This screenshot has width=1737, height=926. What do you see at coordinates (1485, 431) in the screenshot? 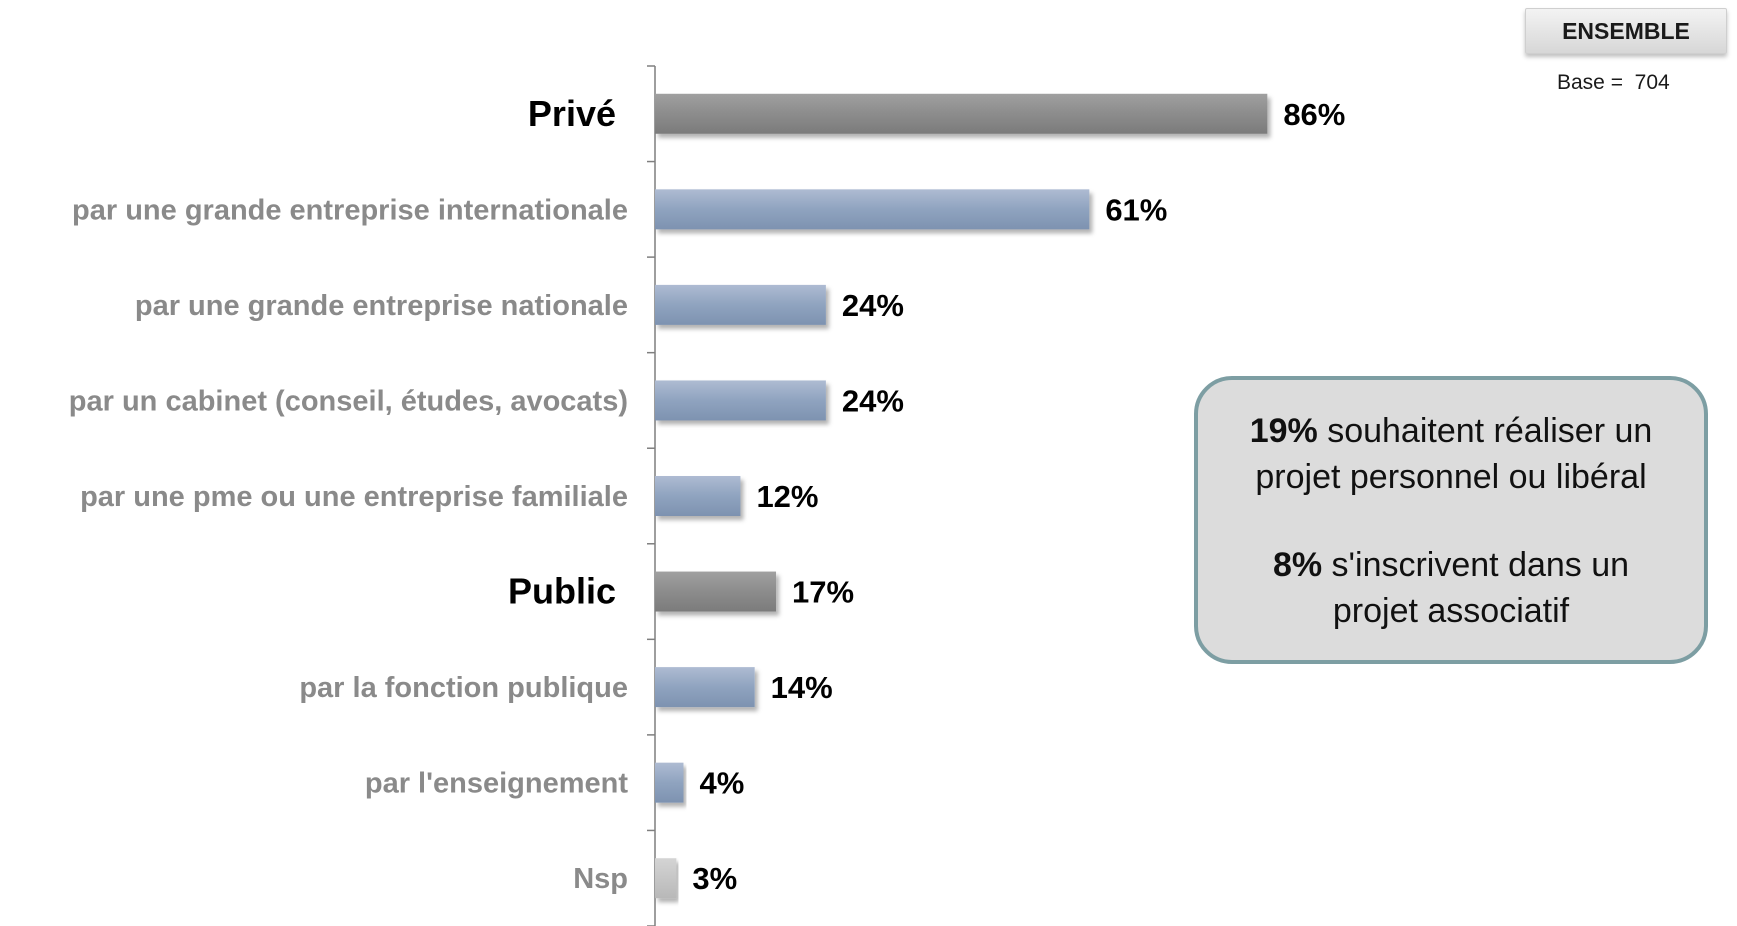
I see `callout-text-1: souhaitent réaliser un` at bounding box center [1485, 431].